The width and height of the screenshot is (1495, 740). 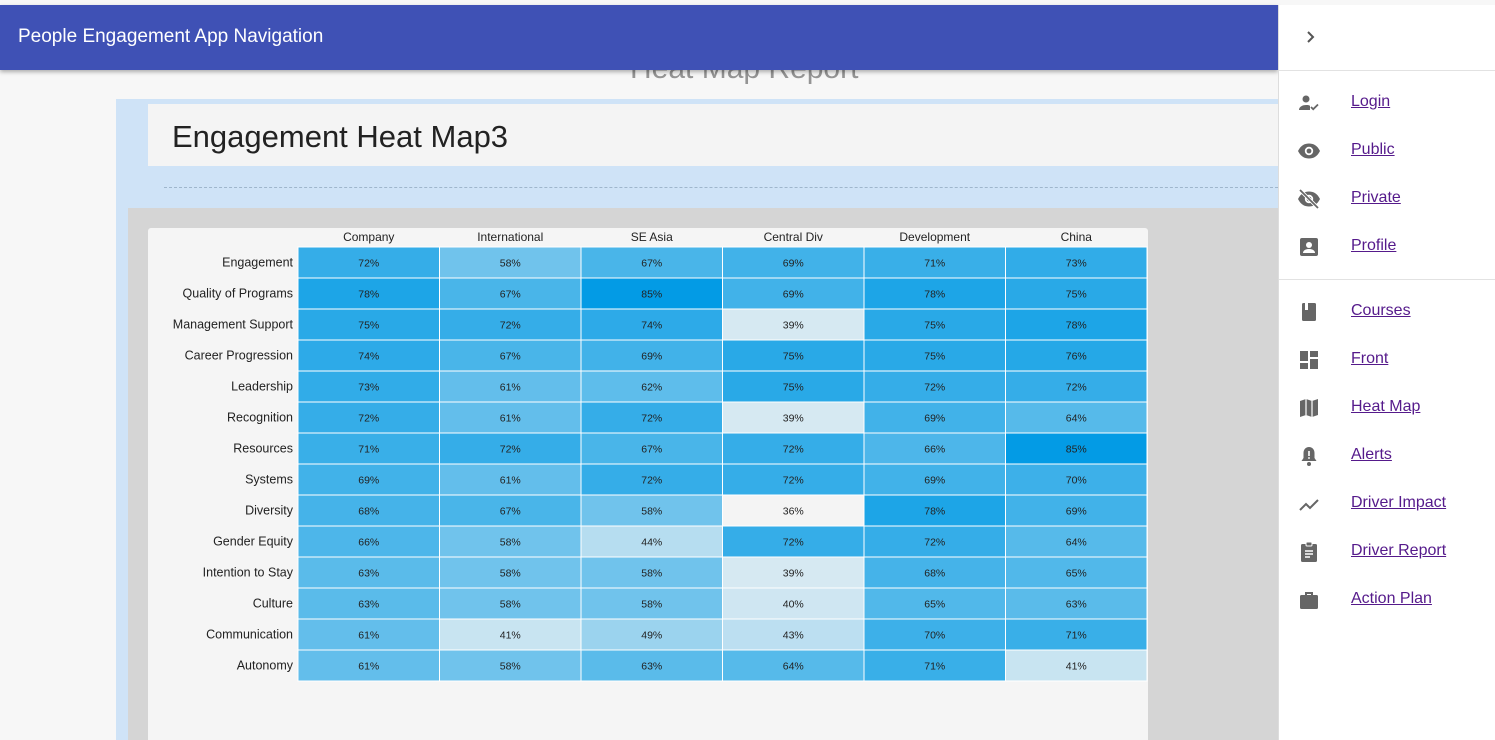 What do you see at coordinates (1373, 149) in the screenshot?
I see `nav-item-label: Public` at bounding box center [1373, 149].